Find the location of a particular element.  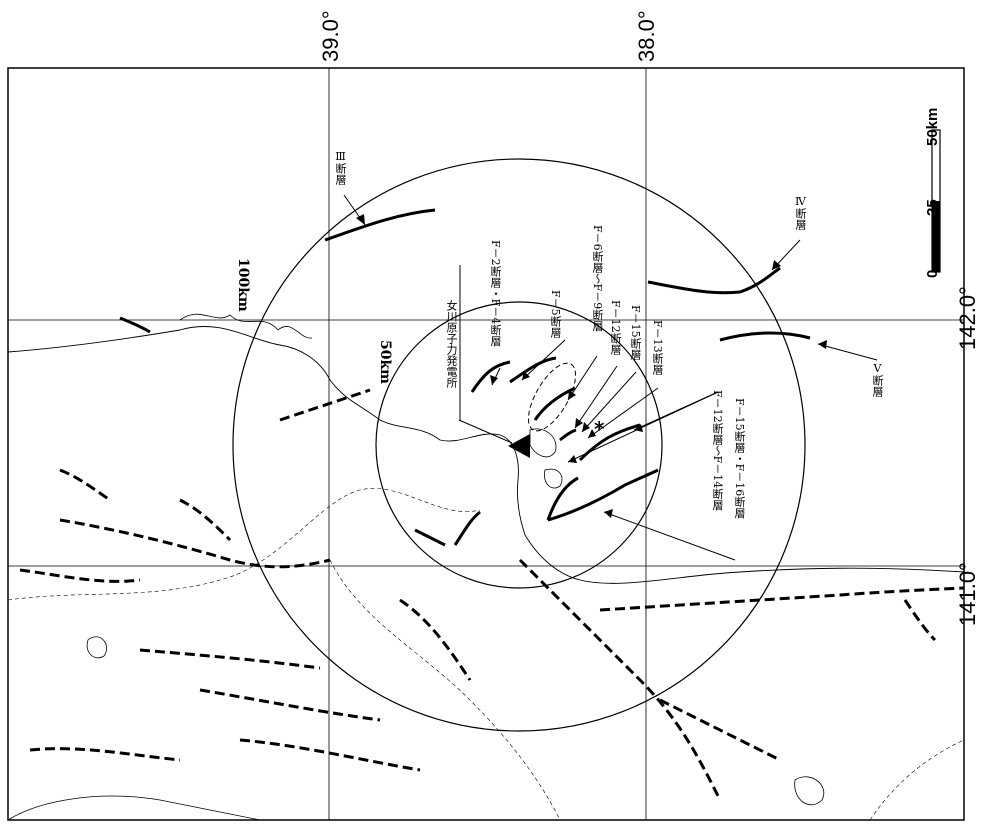

fault-label-f13: F－13断層 is located at coordinates (657, 347).